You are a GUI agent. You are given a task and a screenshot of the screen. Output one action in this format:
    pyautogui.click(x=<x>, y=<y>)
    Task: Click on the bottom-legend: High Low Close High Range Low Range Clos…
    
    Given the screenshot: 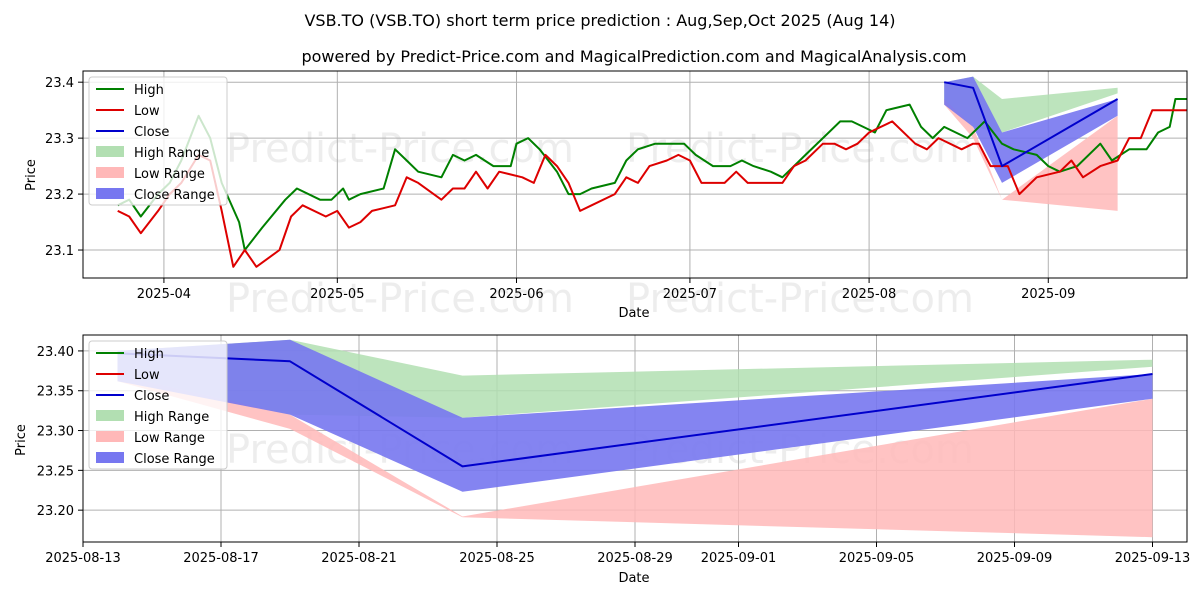 What is the action you would take?
    pyautogui.click(x=158, y=405)
    